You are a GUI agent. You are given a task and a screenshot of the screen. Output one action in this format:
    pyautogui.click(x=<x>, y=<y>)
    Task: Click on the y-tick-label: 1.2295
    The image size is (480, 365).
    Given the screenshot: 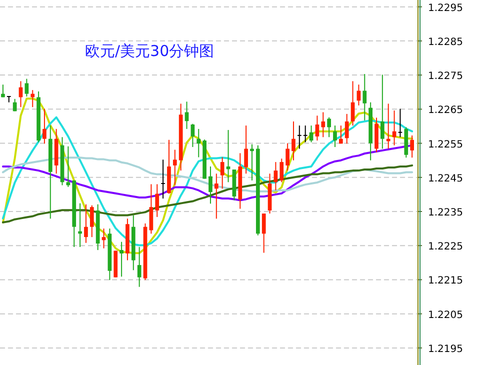 What is the action you would take?
    pyautogui.click(x=445, y=8)
    